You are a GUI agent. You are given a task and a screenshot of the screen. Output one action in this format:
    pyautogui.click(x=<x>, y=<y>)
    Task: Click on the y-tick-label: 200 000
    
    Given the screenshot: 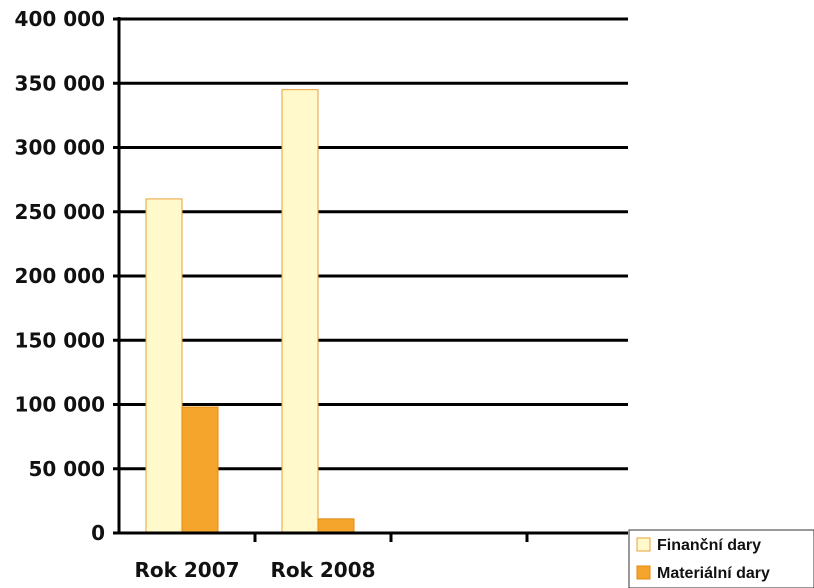 What is the action you would take?
    pyautogui.click(x=60, y=276)
    